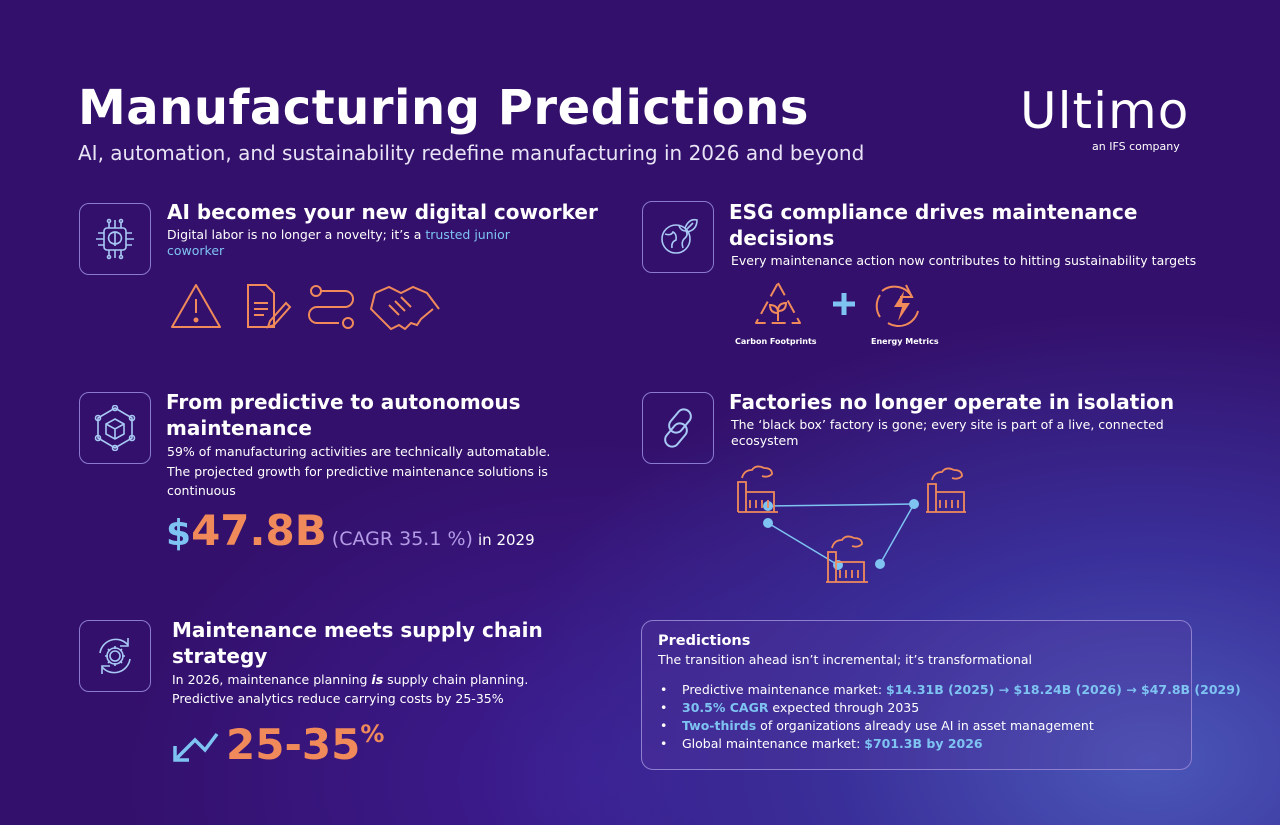 The image size is (1280, 825). Describe the element at coordinates (372, 734) in the screenshot. I see `supply-stat-unit: %` at that location.